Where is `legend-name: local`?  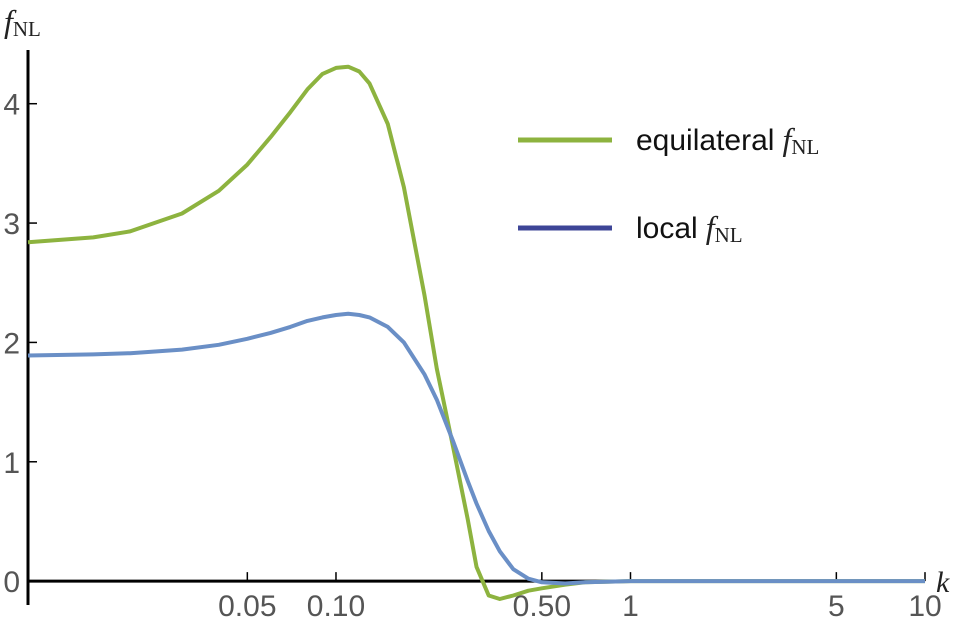 legend-name: local is located at coordinates (667, 228).